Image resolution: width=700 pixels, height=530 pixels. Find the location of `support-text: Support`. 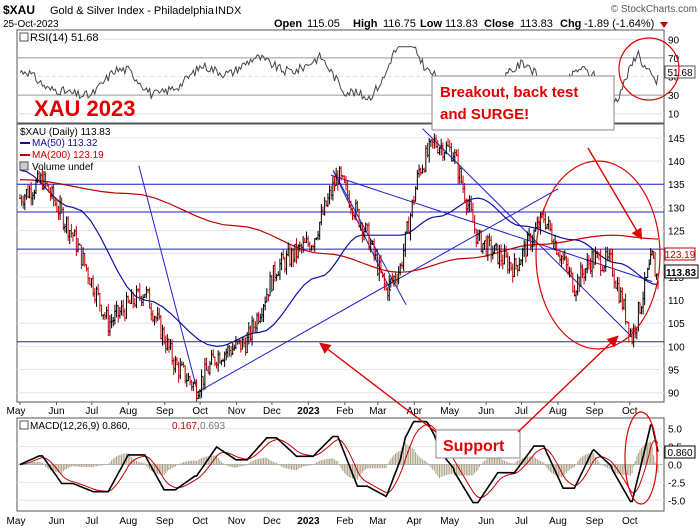

support-text: Support is located at coordinates (474, 446).